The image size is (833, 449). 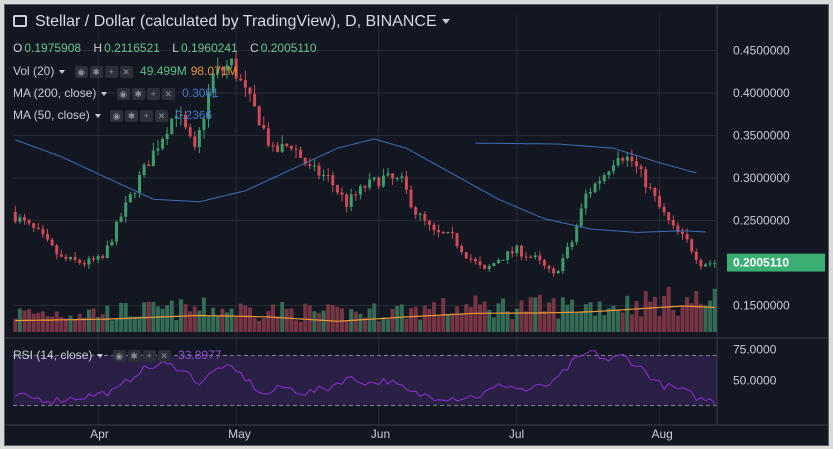 What do you see at coordinates (761, 136) in the screenshot?
I see `price-tick-label: 0.3500000` at bounding box center [761, 136].